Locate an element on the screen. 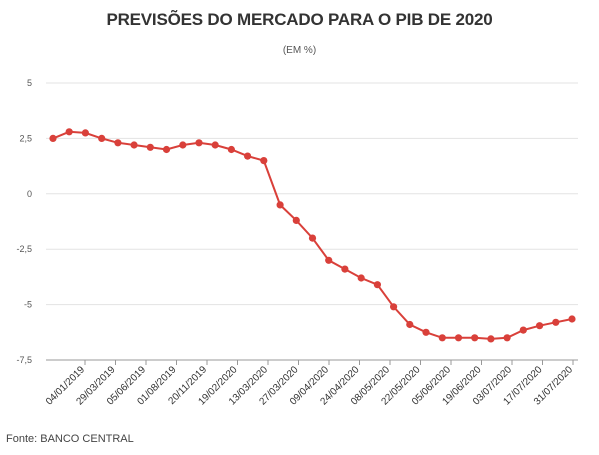  y-tick-label: -5 is located at coordinates (28, 305).